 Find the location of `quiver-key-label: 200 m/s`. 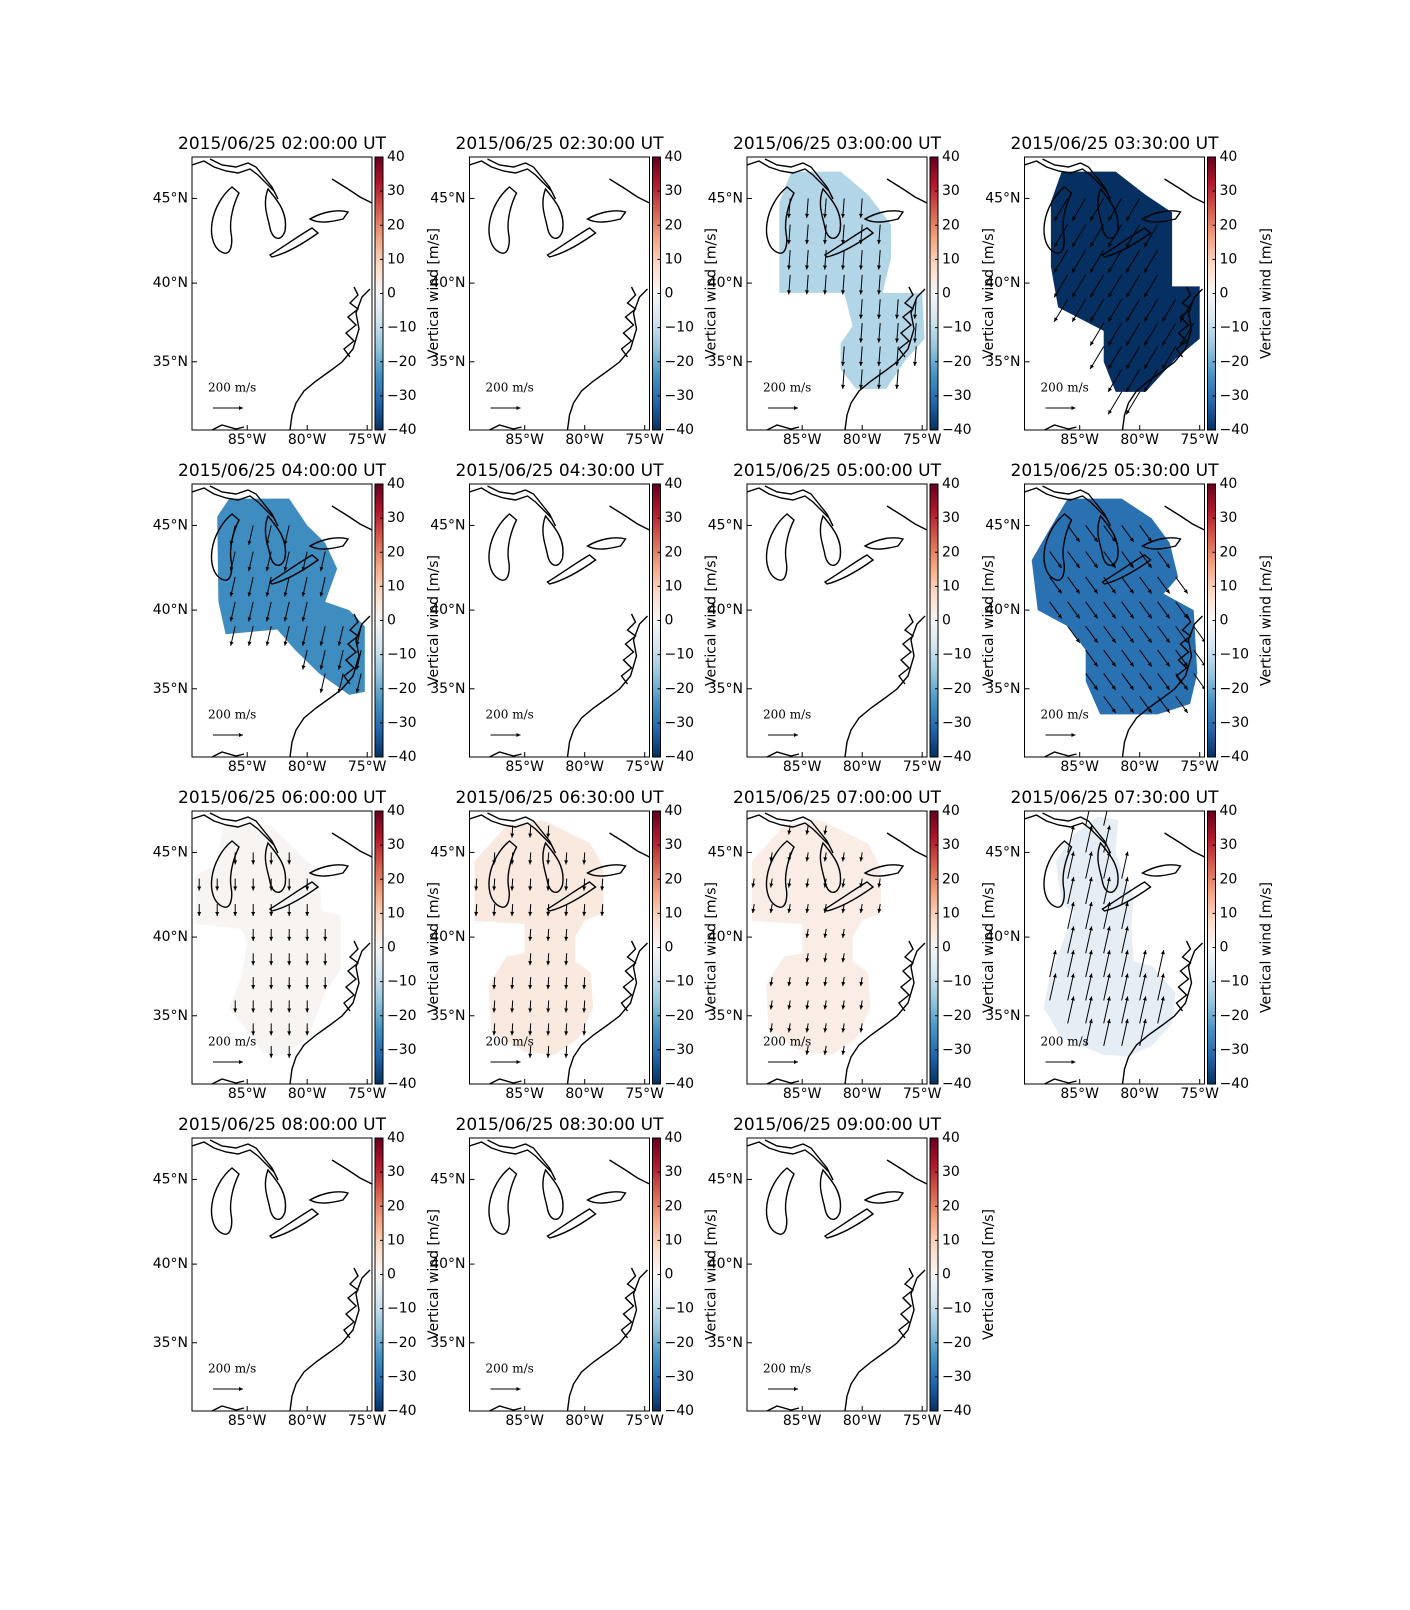

quiver-key-label: 200 m/s is located at coordinates (232, 1369).